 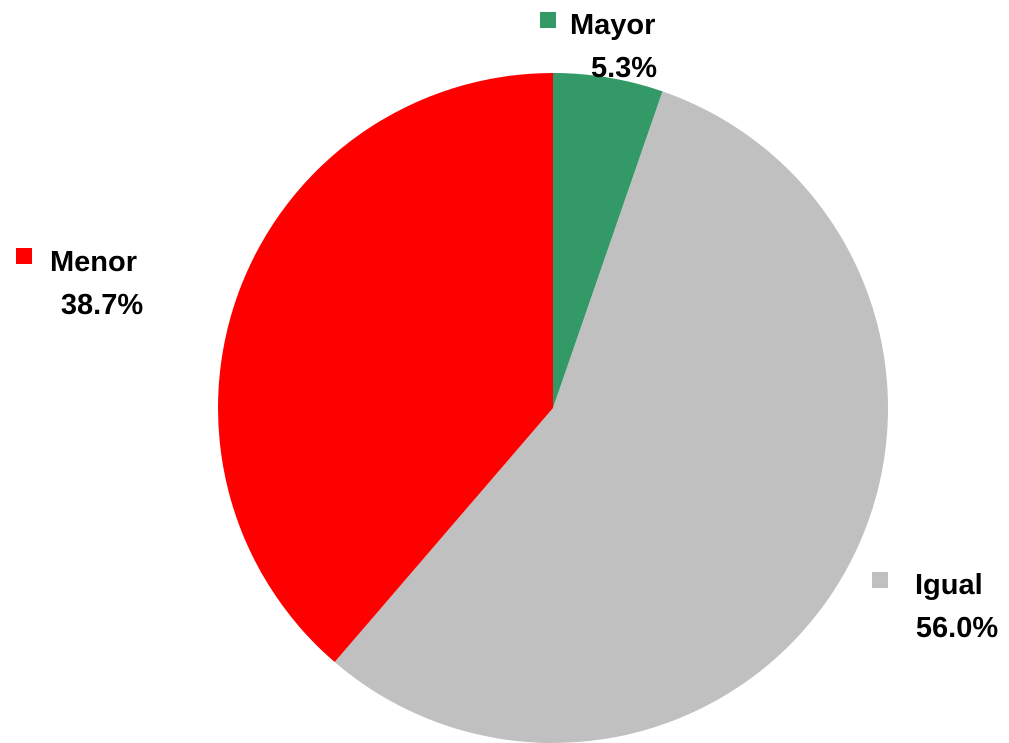 What do you see at coordinates (102, 305) in the screenshot?
I see `slice-percent-menor: 38.7%` at bounding box center [102, 305].